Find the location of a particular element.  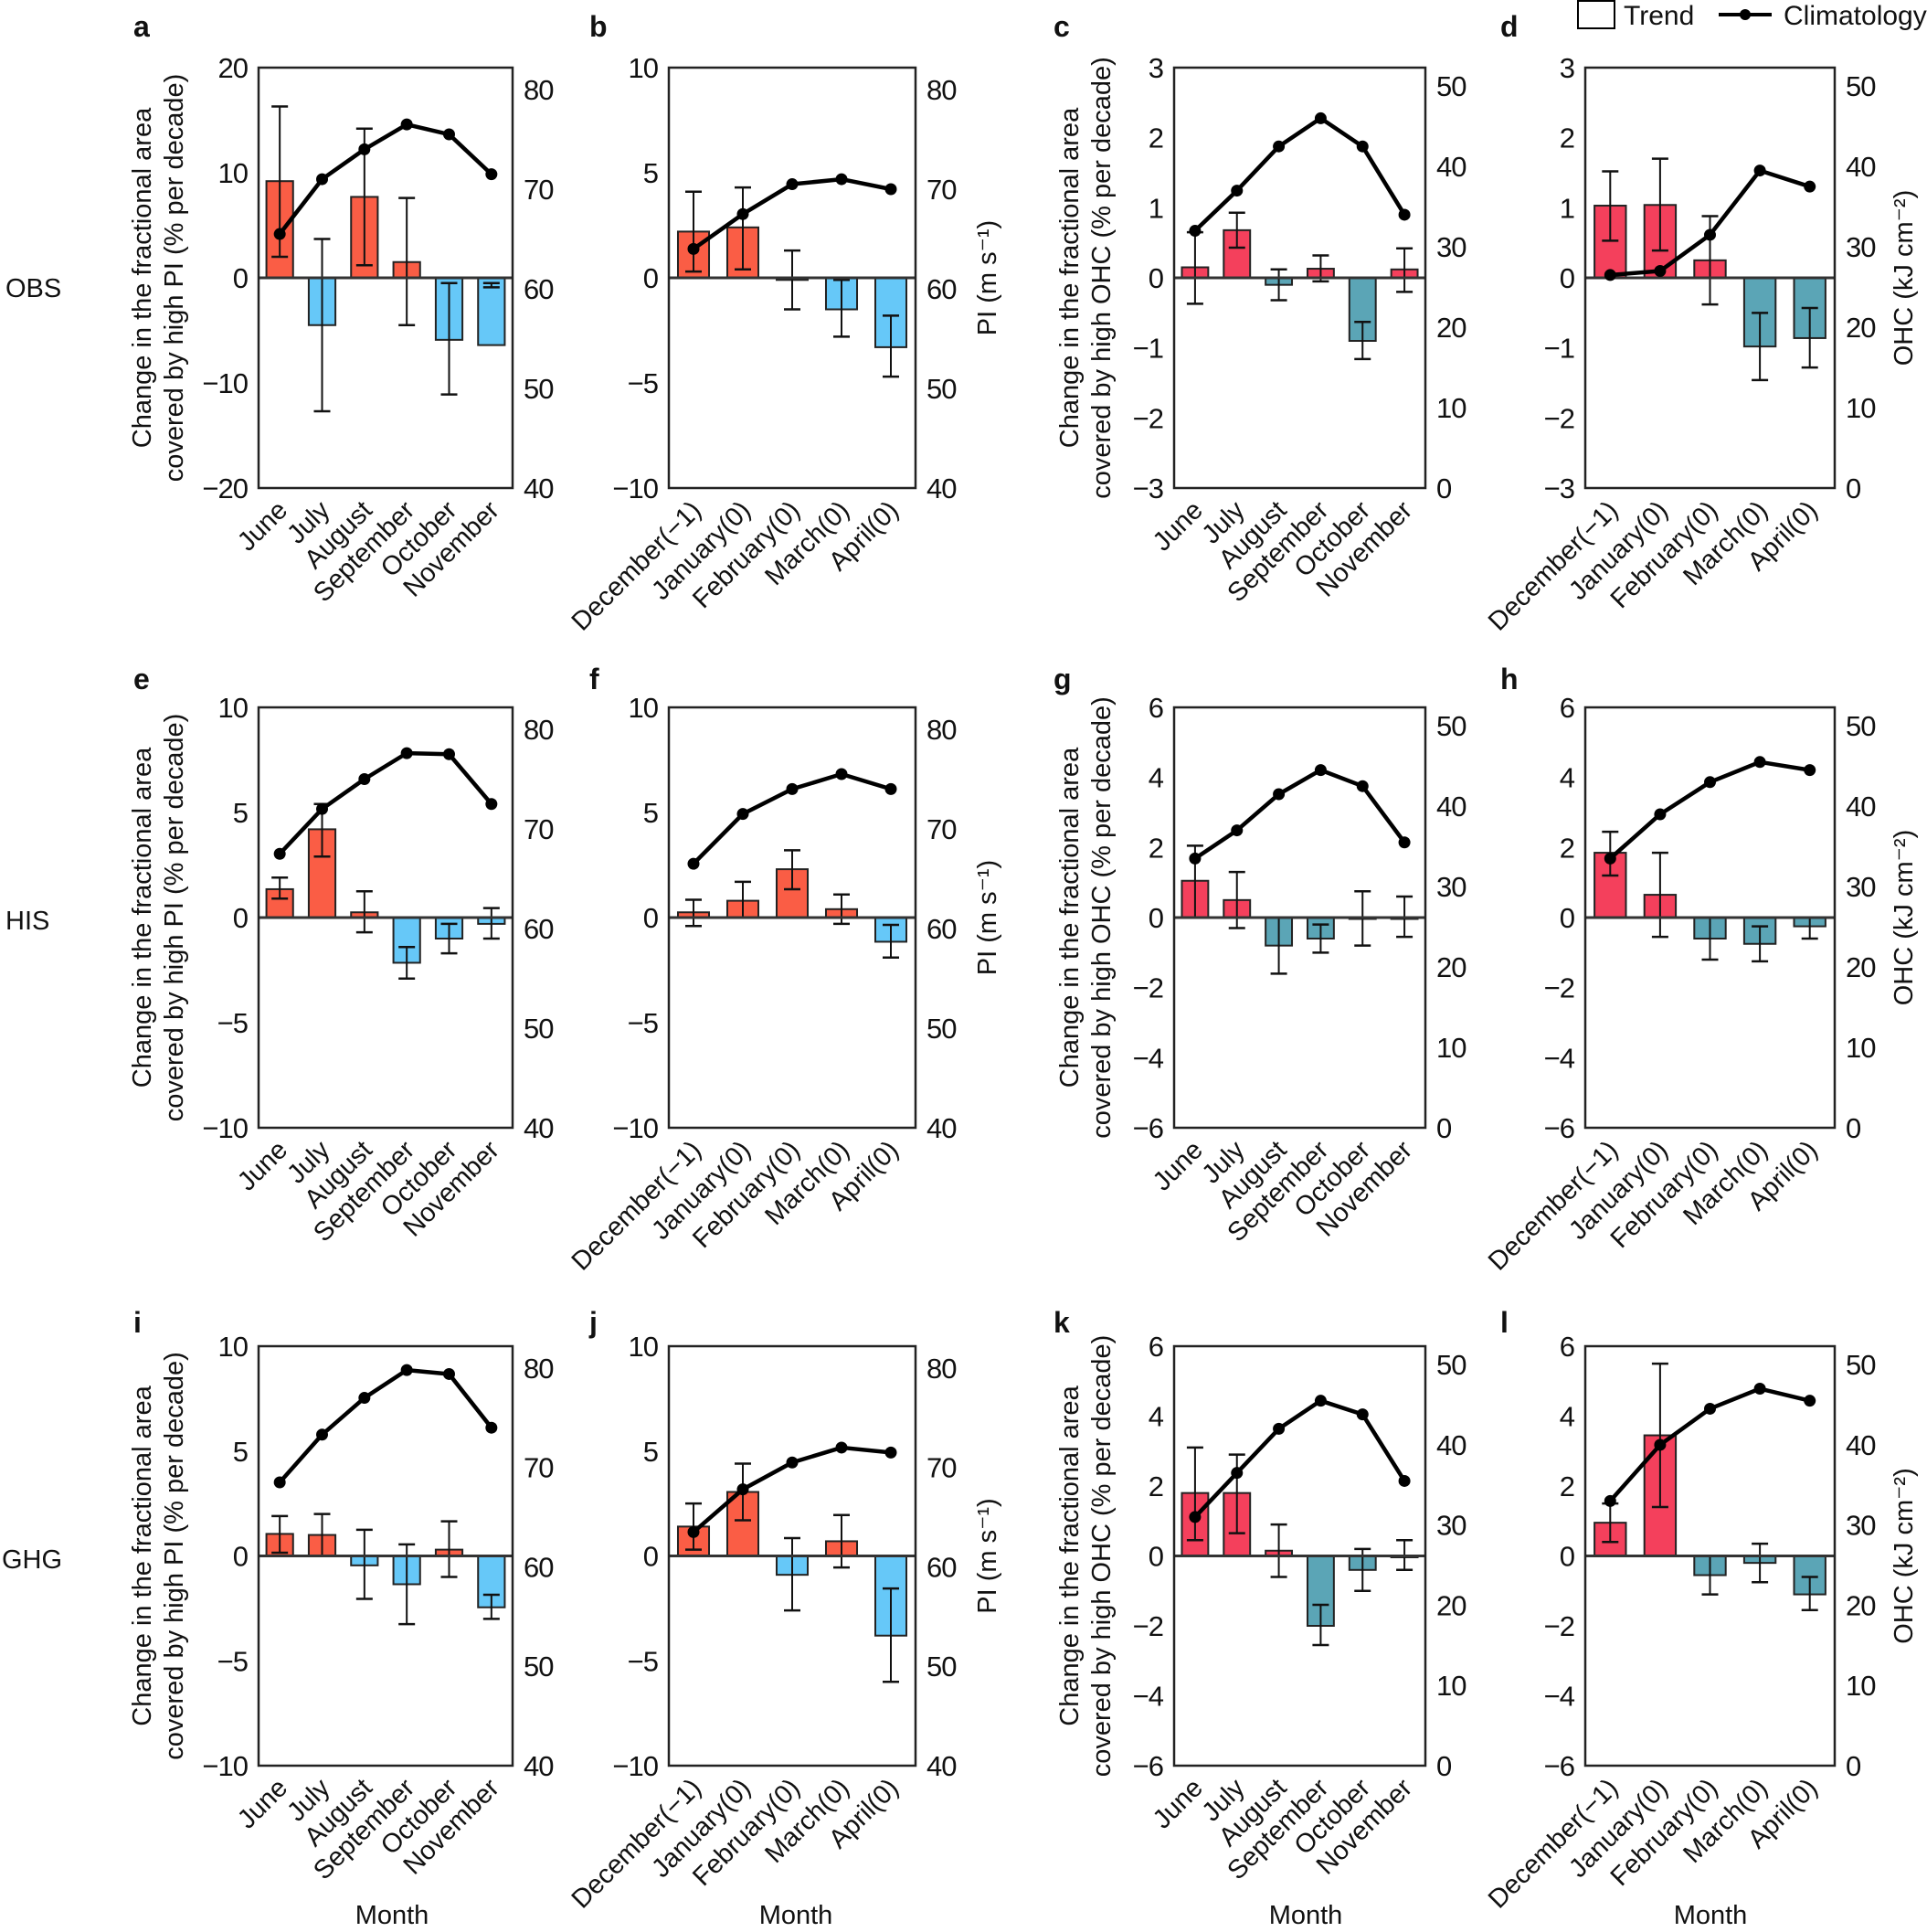

y-tick-label: 6 is located at coordinates (1156, 708).